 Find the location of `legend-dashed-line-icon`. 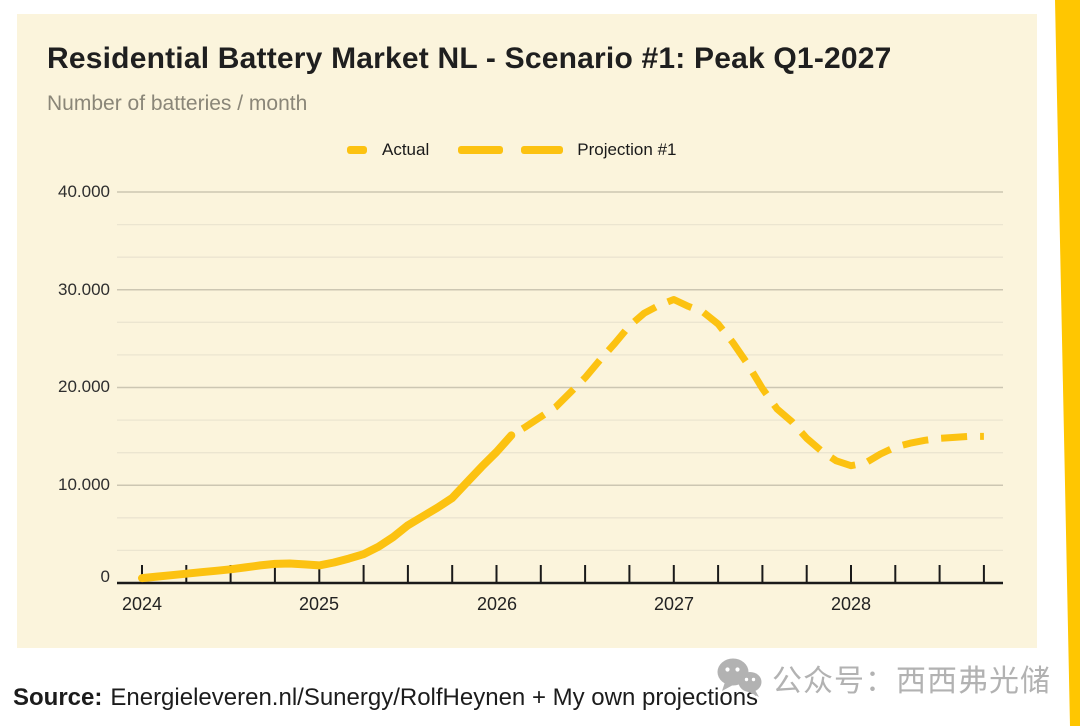

legend-dashed-line-icon is located at coordinates (511, 150).